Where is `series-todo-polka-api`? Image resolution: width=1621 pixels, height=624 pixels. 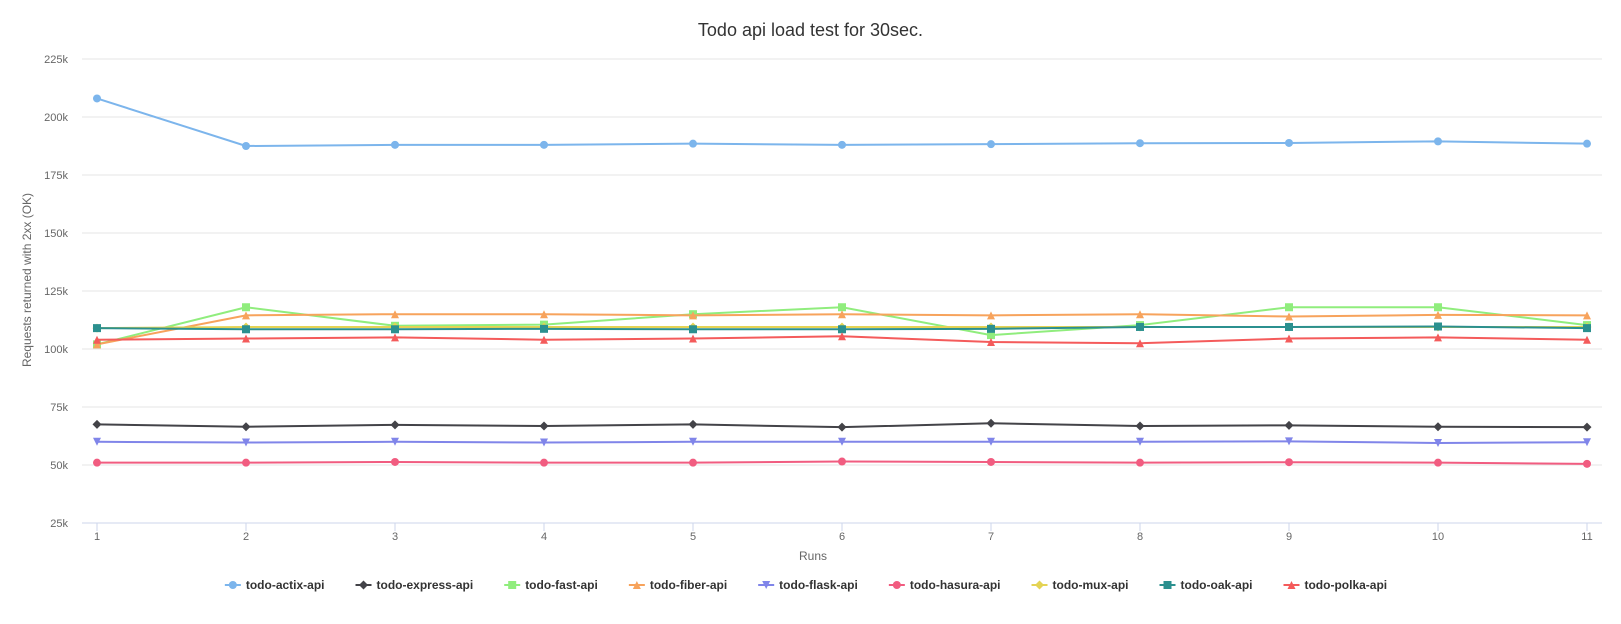
series-todo-polka-api is located at coordinates (842, 340).